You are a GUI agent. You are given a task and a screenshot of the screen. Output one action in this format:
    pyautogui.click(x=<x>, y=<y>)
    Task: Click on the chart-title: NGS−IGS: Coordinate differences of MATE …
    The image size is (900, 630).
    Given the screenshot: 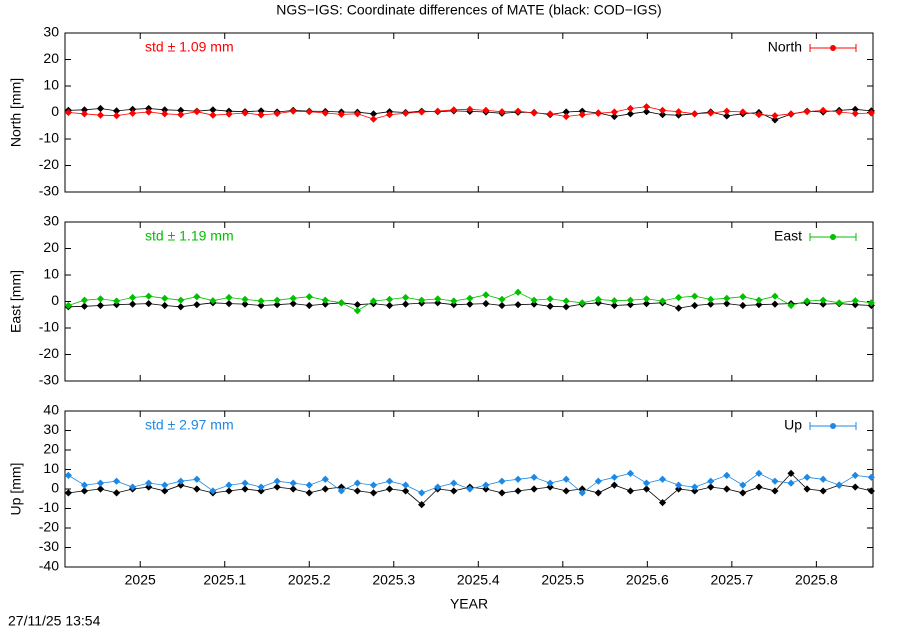 What is the action you would take?
    pyautogui.click(x=468, y=10)
    